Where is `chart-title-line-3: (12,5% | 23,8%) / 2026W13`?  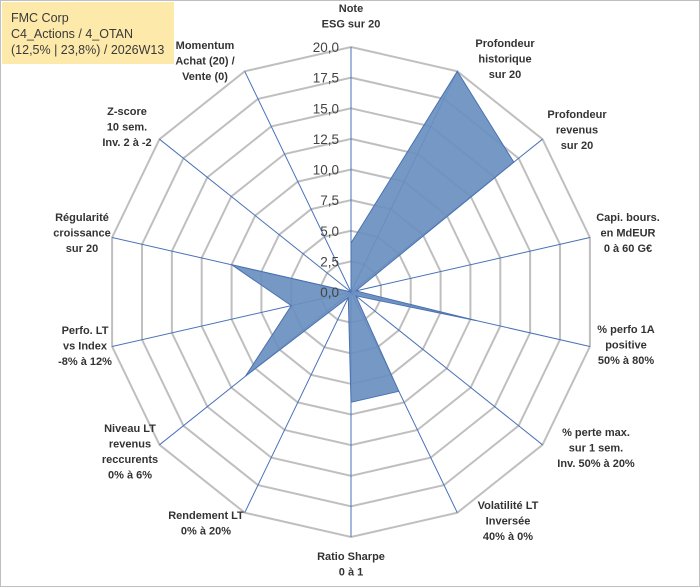 chart-title-line-3: (12,5% | 23,8%) / 2026W13 is located at coordinates (88, 50).